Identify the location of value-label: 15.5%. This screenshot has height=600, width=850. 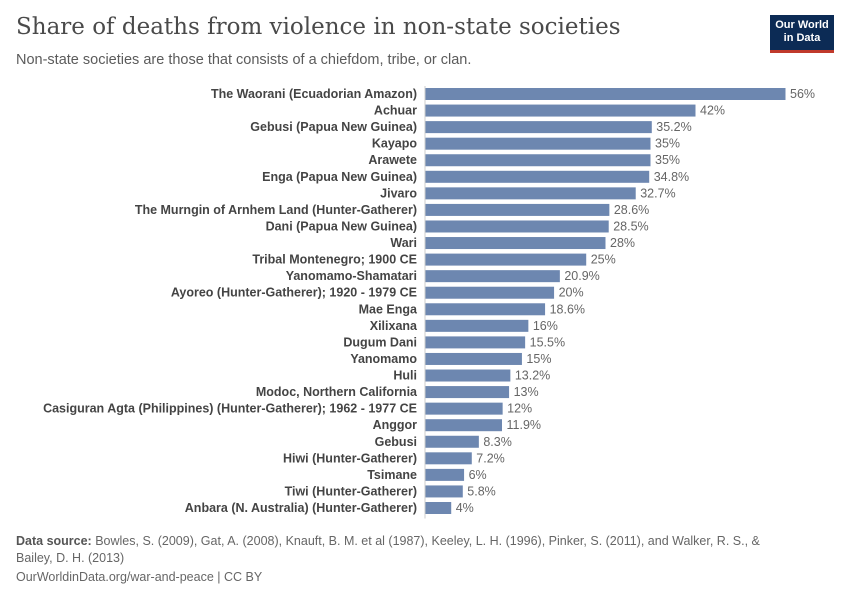
(547, 342).